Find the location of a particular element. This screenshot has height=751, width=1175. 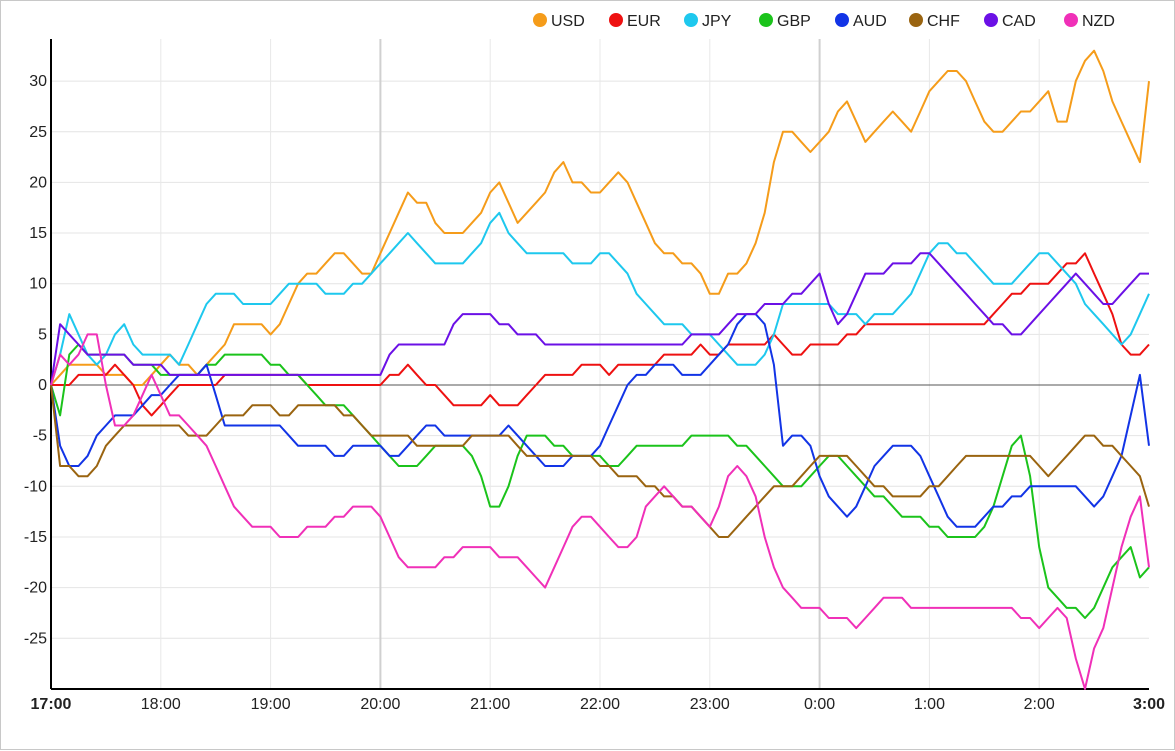

x-tick-label: 21:00 is located at coordinates (490, 704).